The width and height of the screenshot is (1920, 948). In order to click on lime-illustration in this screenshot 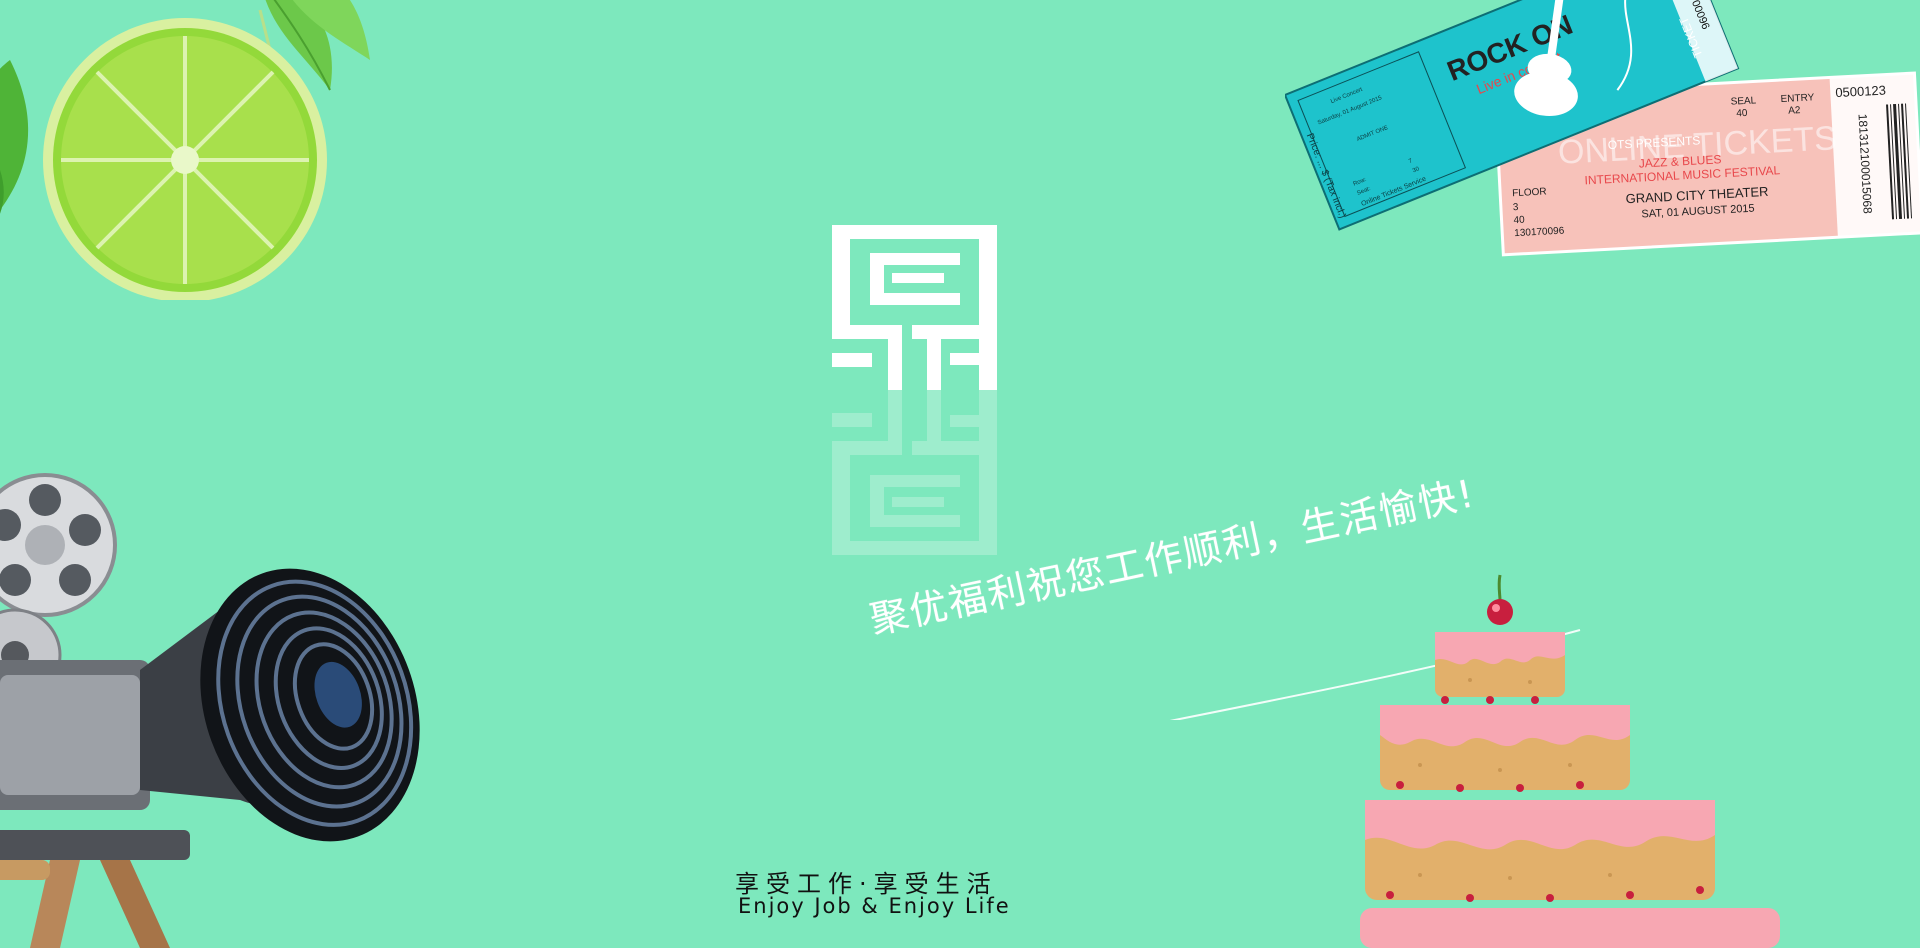, I will do `click(185, 150)`.